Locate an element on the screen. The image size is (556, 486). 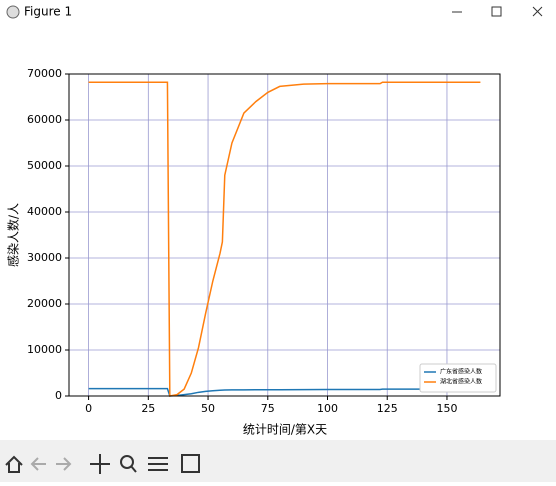
legend-label: 广东省感染人数 is located at coordinates (461, 372).